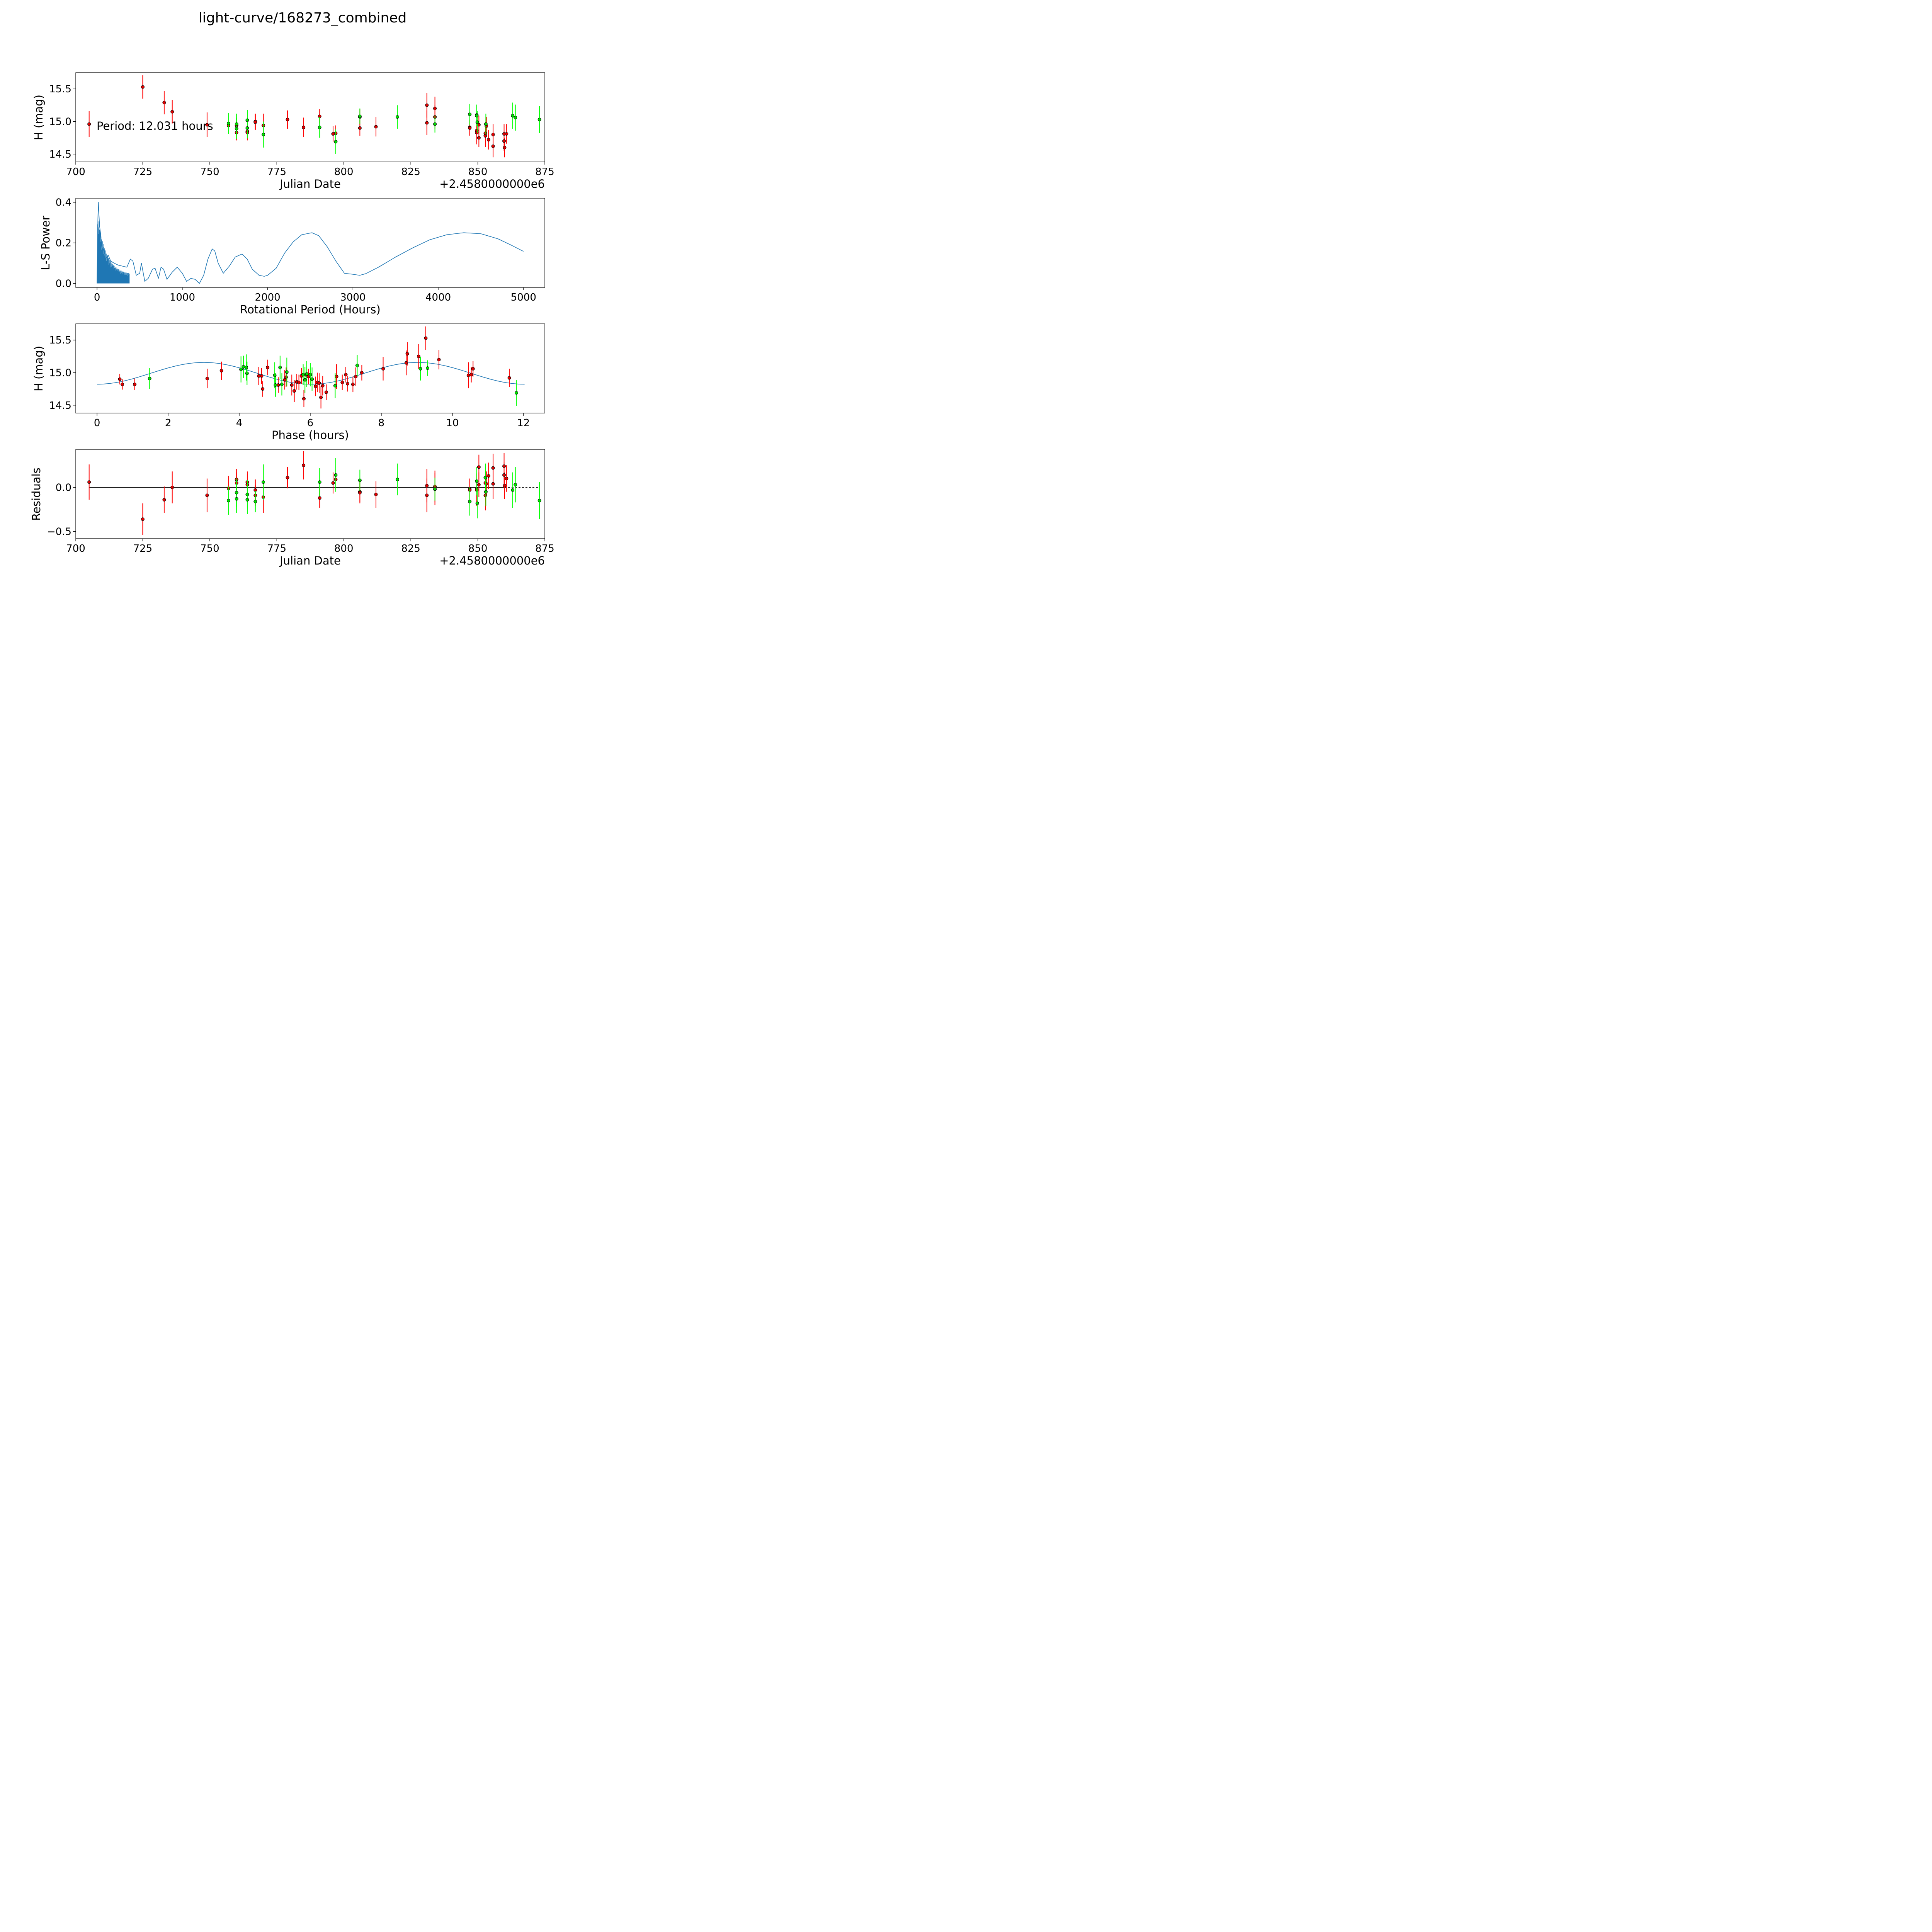 Image resolution: width=1932 pixels, height=1932 pixels. I want to click on residuals-xtick-label: 825, so click(411, 549).